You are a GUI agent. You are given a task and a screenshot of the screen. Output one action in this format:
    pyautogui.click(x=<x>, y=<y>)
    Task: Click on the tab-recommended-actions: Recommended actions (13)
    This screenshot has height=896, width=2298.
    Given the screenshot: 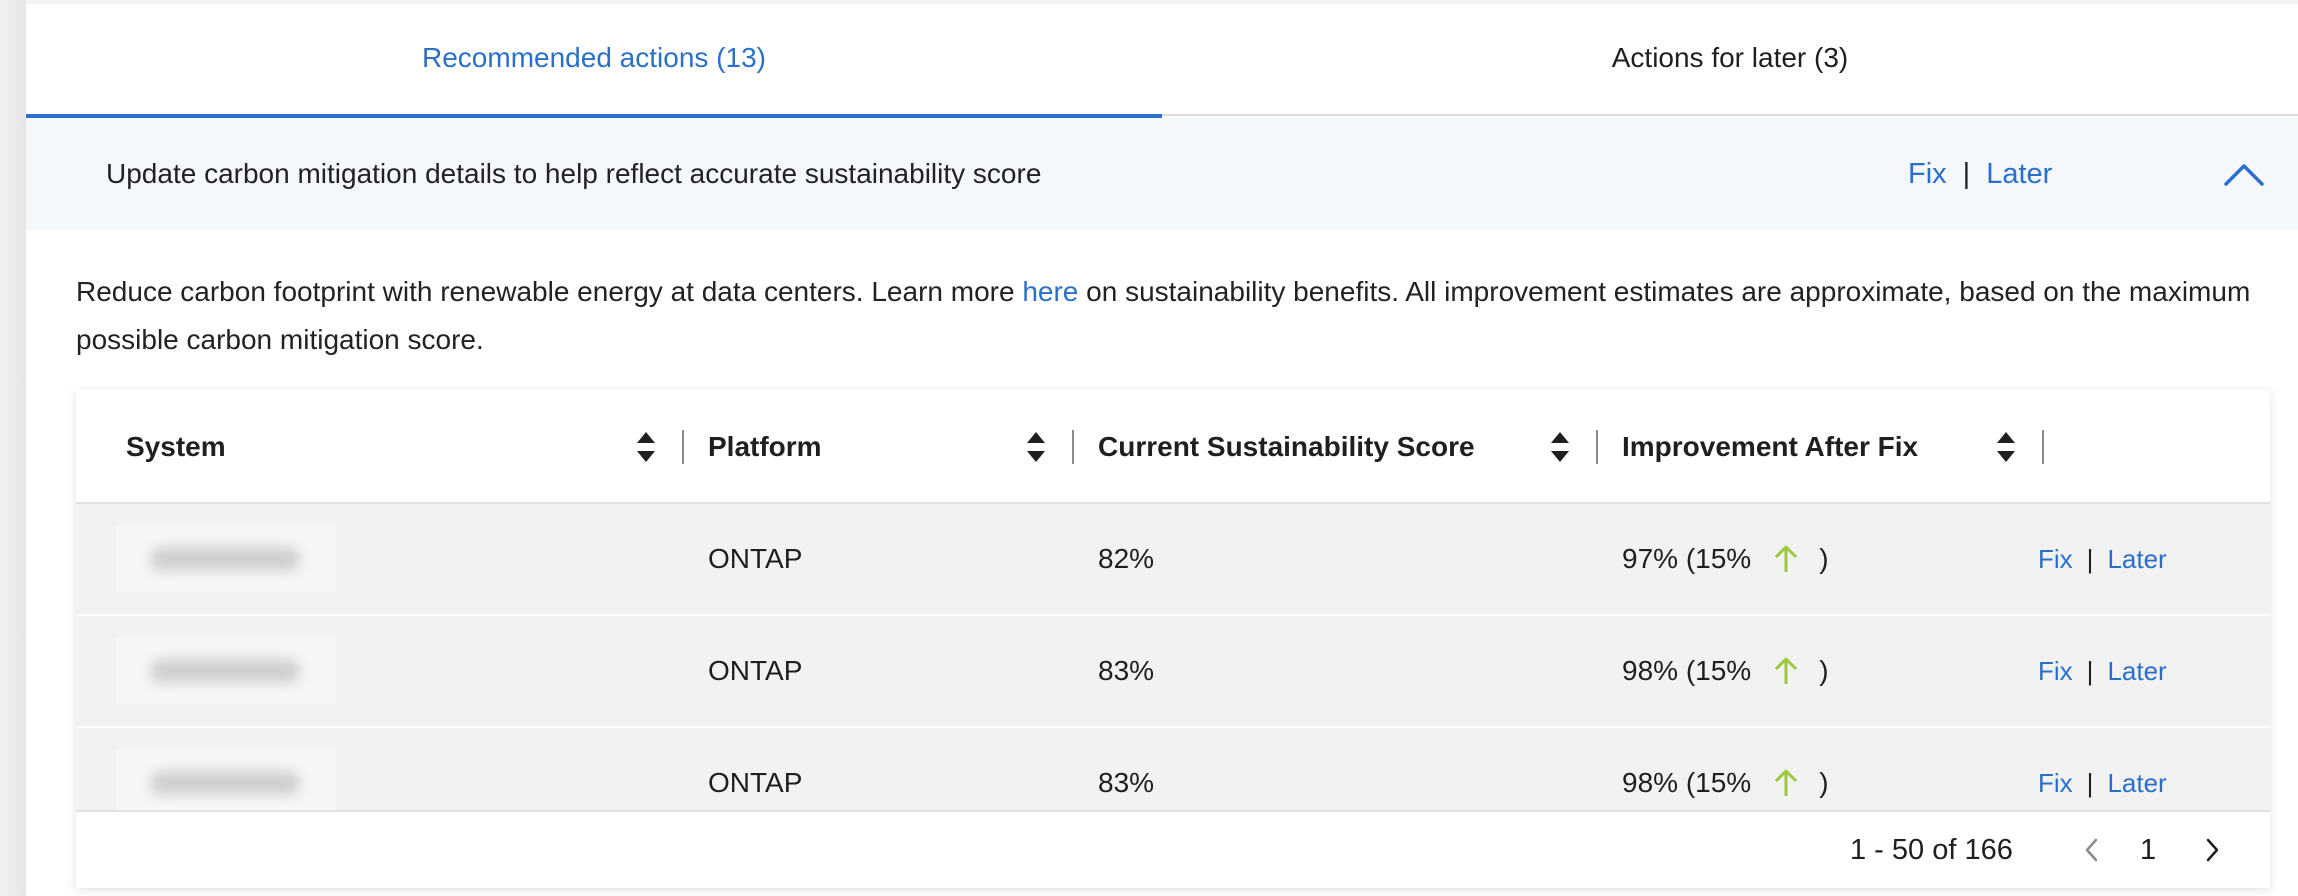 What is the action you would take?
    pyautogui.click(x=594, y=61)
    